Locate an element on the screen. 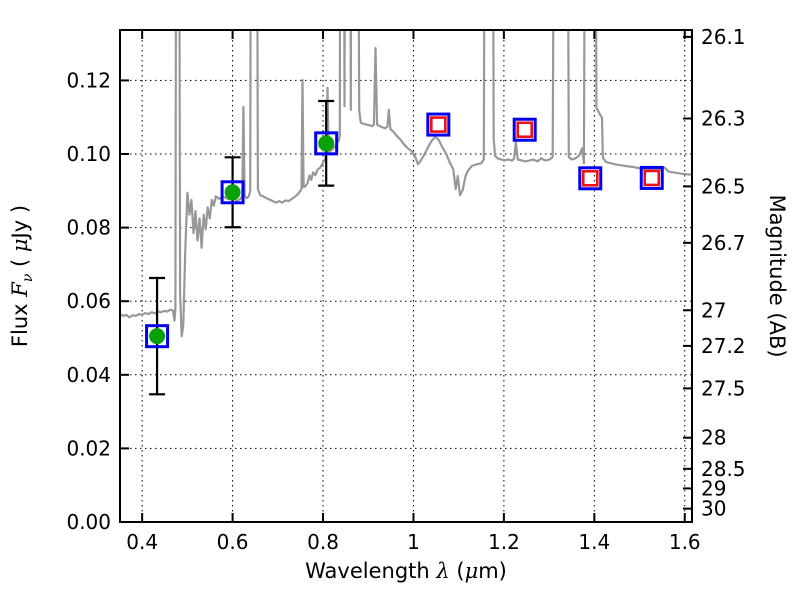  flux-tick-label: 0.00 is located at coordinates (88, 522).